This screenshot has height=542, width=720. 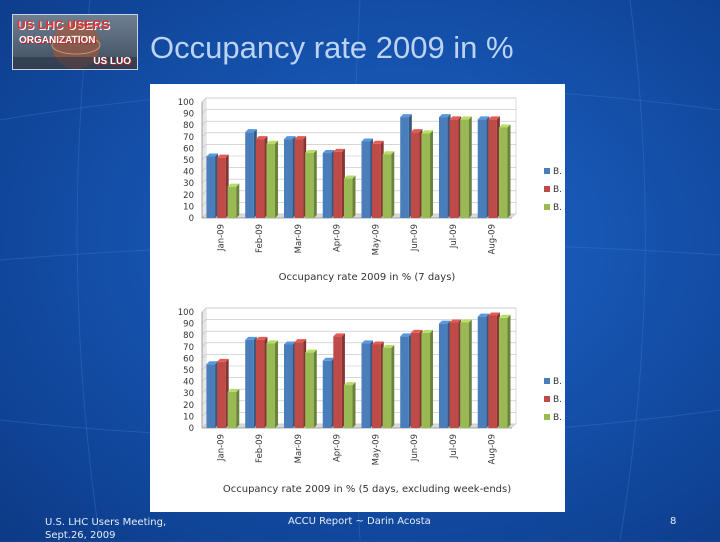 I want to click on chart-1-y-tick-label: 0, so click(x=191, y=219).